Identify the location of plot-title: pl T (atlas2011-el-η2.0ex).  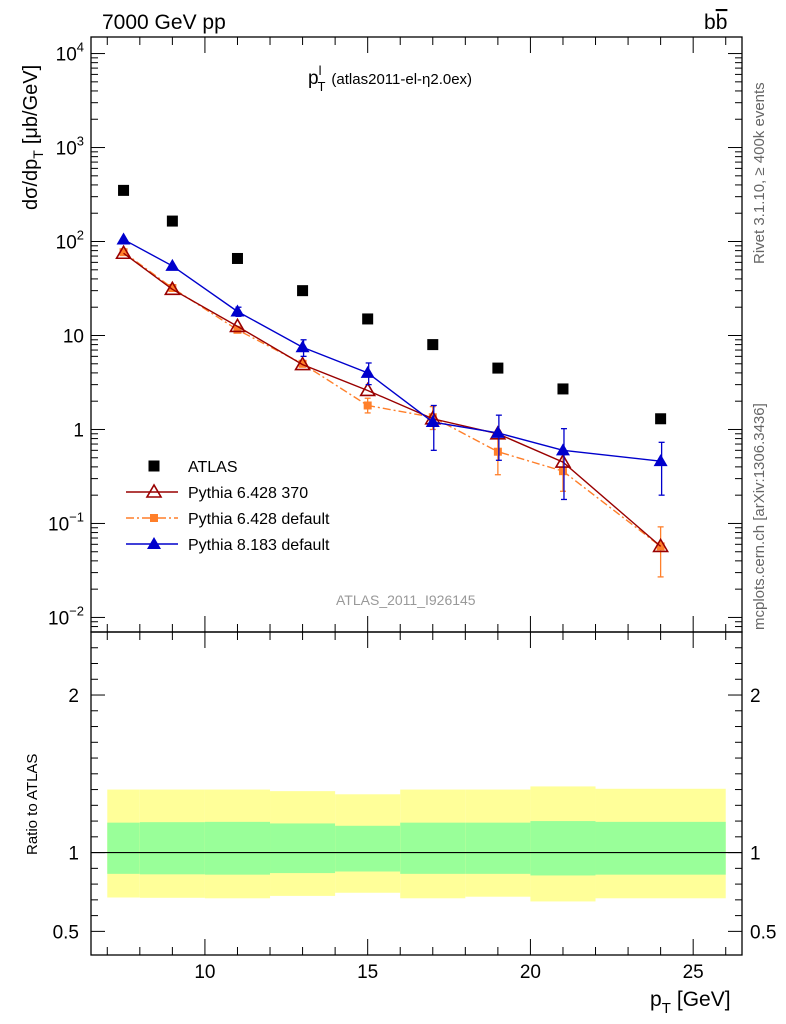
(390, 78).